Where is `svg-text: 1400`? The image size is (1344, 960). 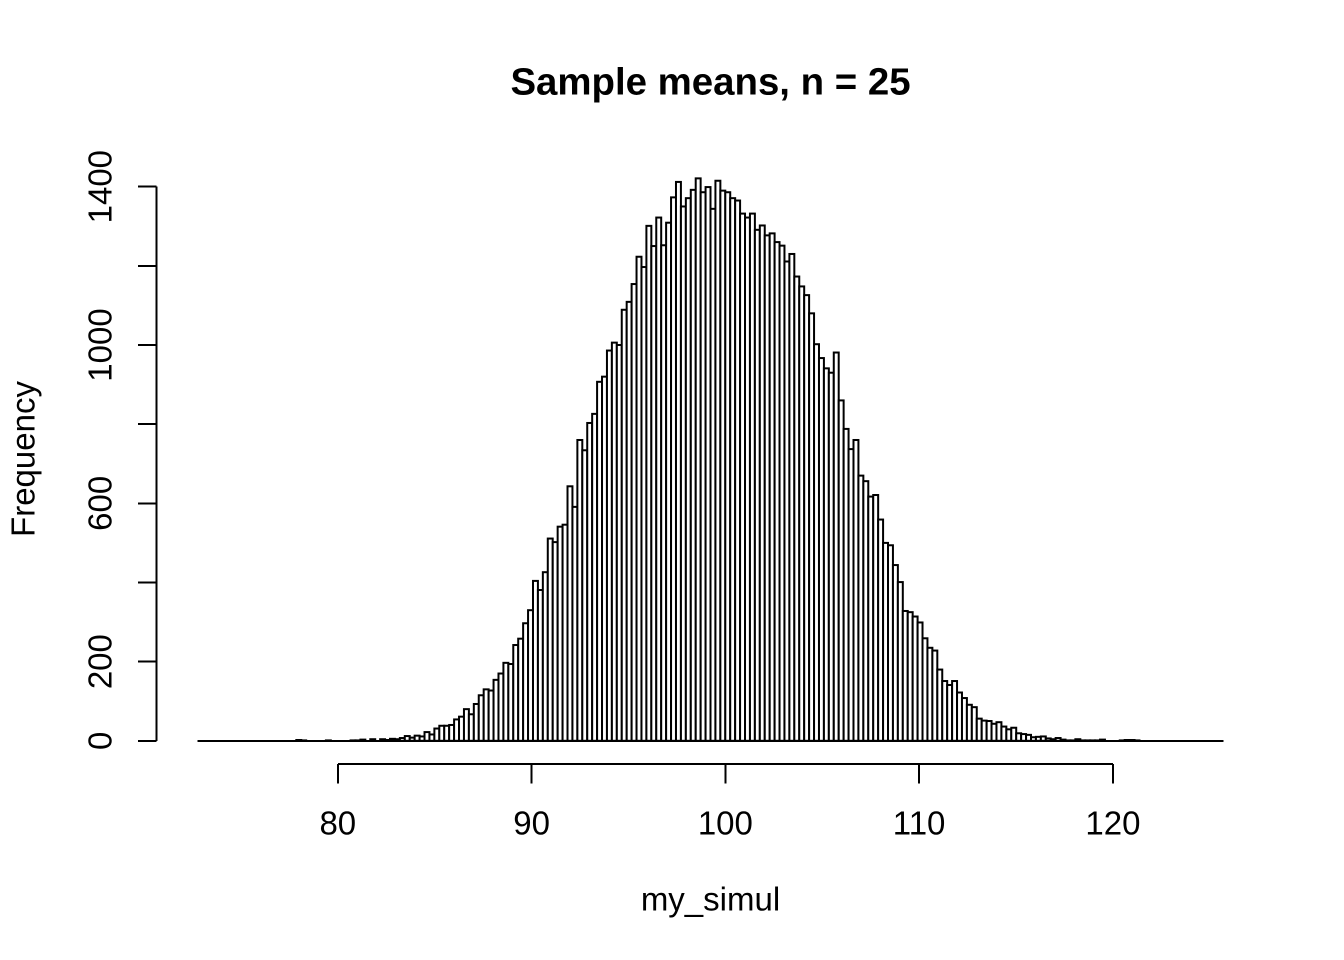 svg-text: 1400 is located at coordinates (100, 186).